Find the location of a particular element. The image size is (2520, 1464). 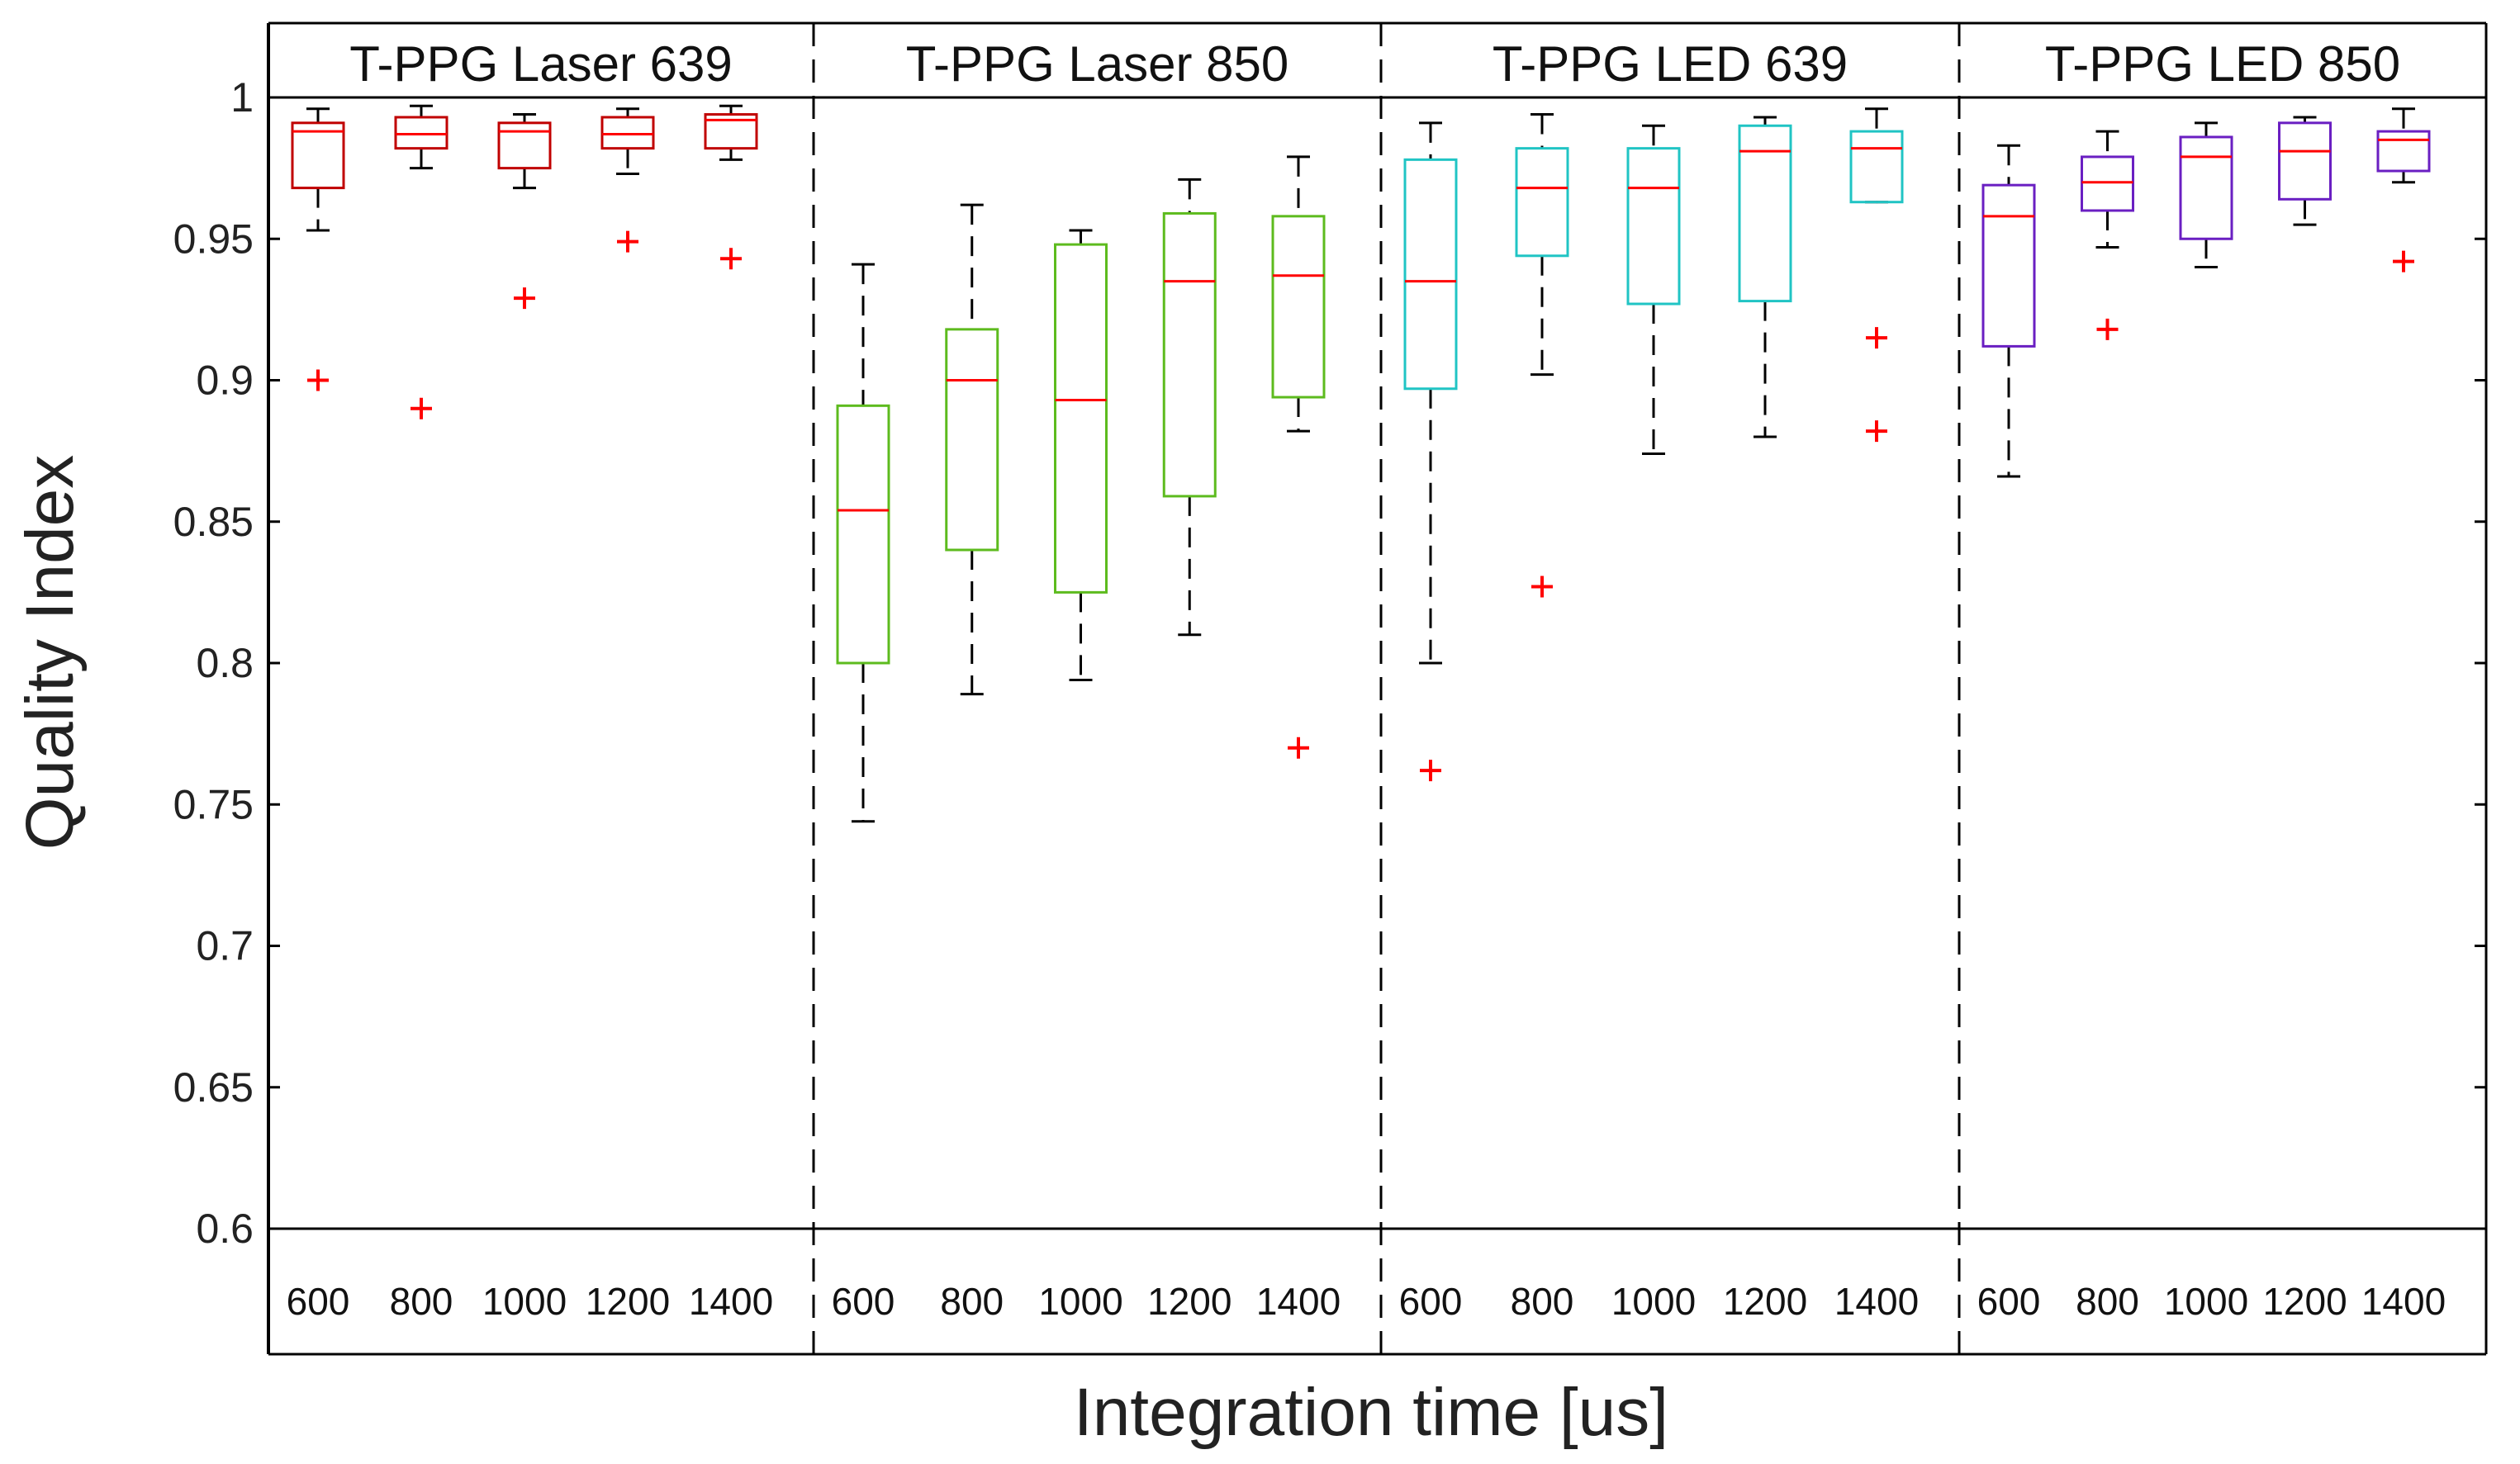

y-tick-label: 0.9 is located at coordinates (225, 381).